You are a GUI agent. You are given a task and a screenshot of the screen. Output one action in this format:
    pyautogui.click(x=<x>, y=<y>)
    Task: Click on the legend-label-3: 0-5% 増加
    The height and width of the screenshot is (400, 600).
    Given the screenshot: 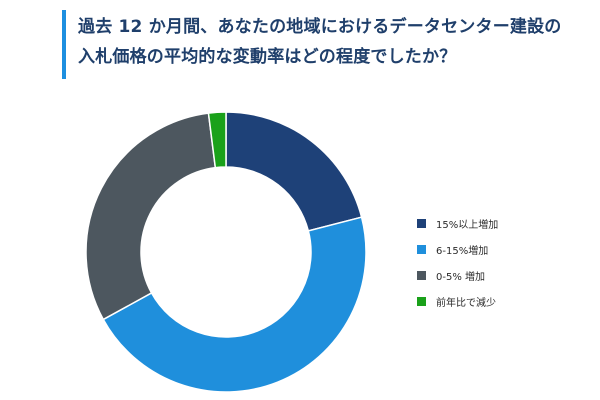 What is the action you would take?
    pyautogui.click(x=461, y=277)
    